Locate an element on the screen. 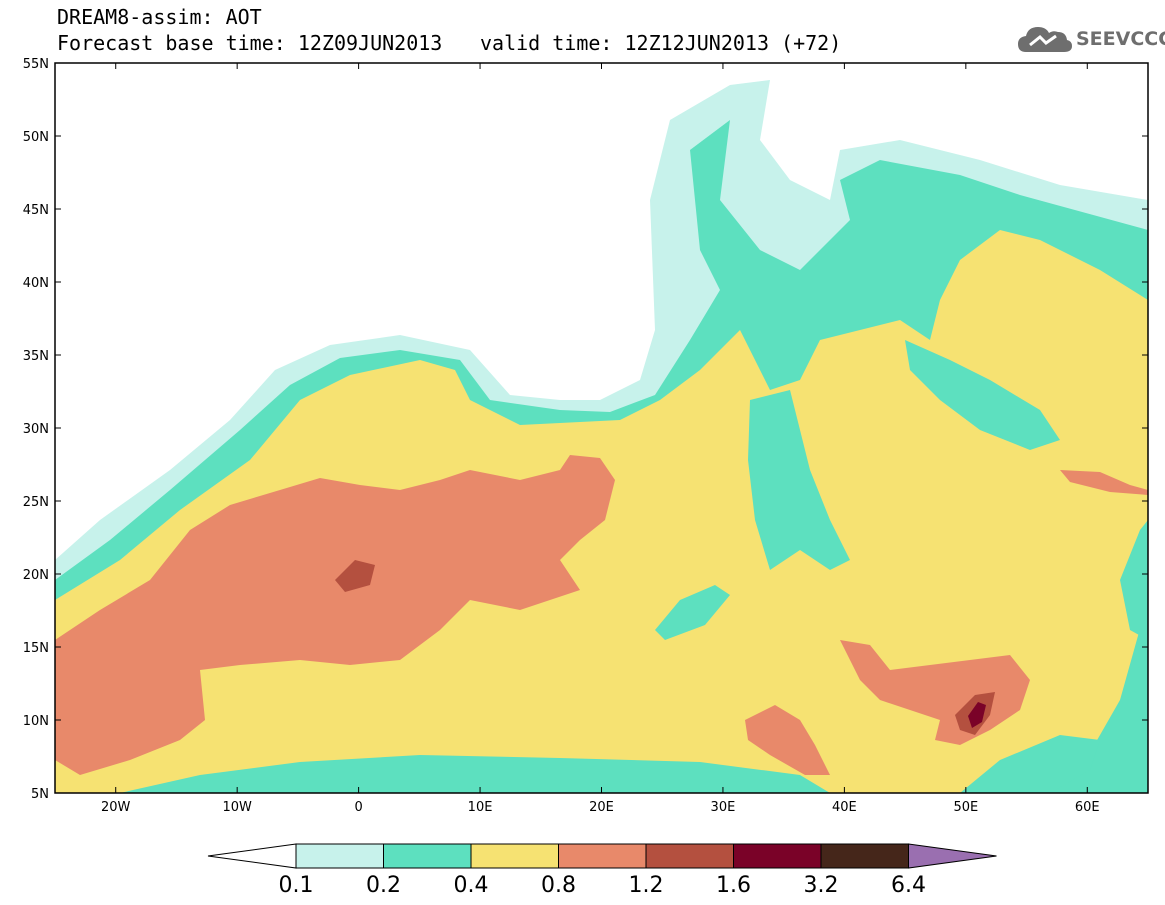 This screenshot has height=905, width=1165. aot-0.8-ethiopia-region is located at coordinates (787, 740).